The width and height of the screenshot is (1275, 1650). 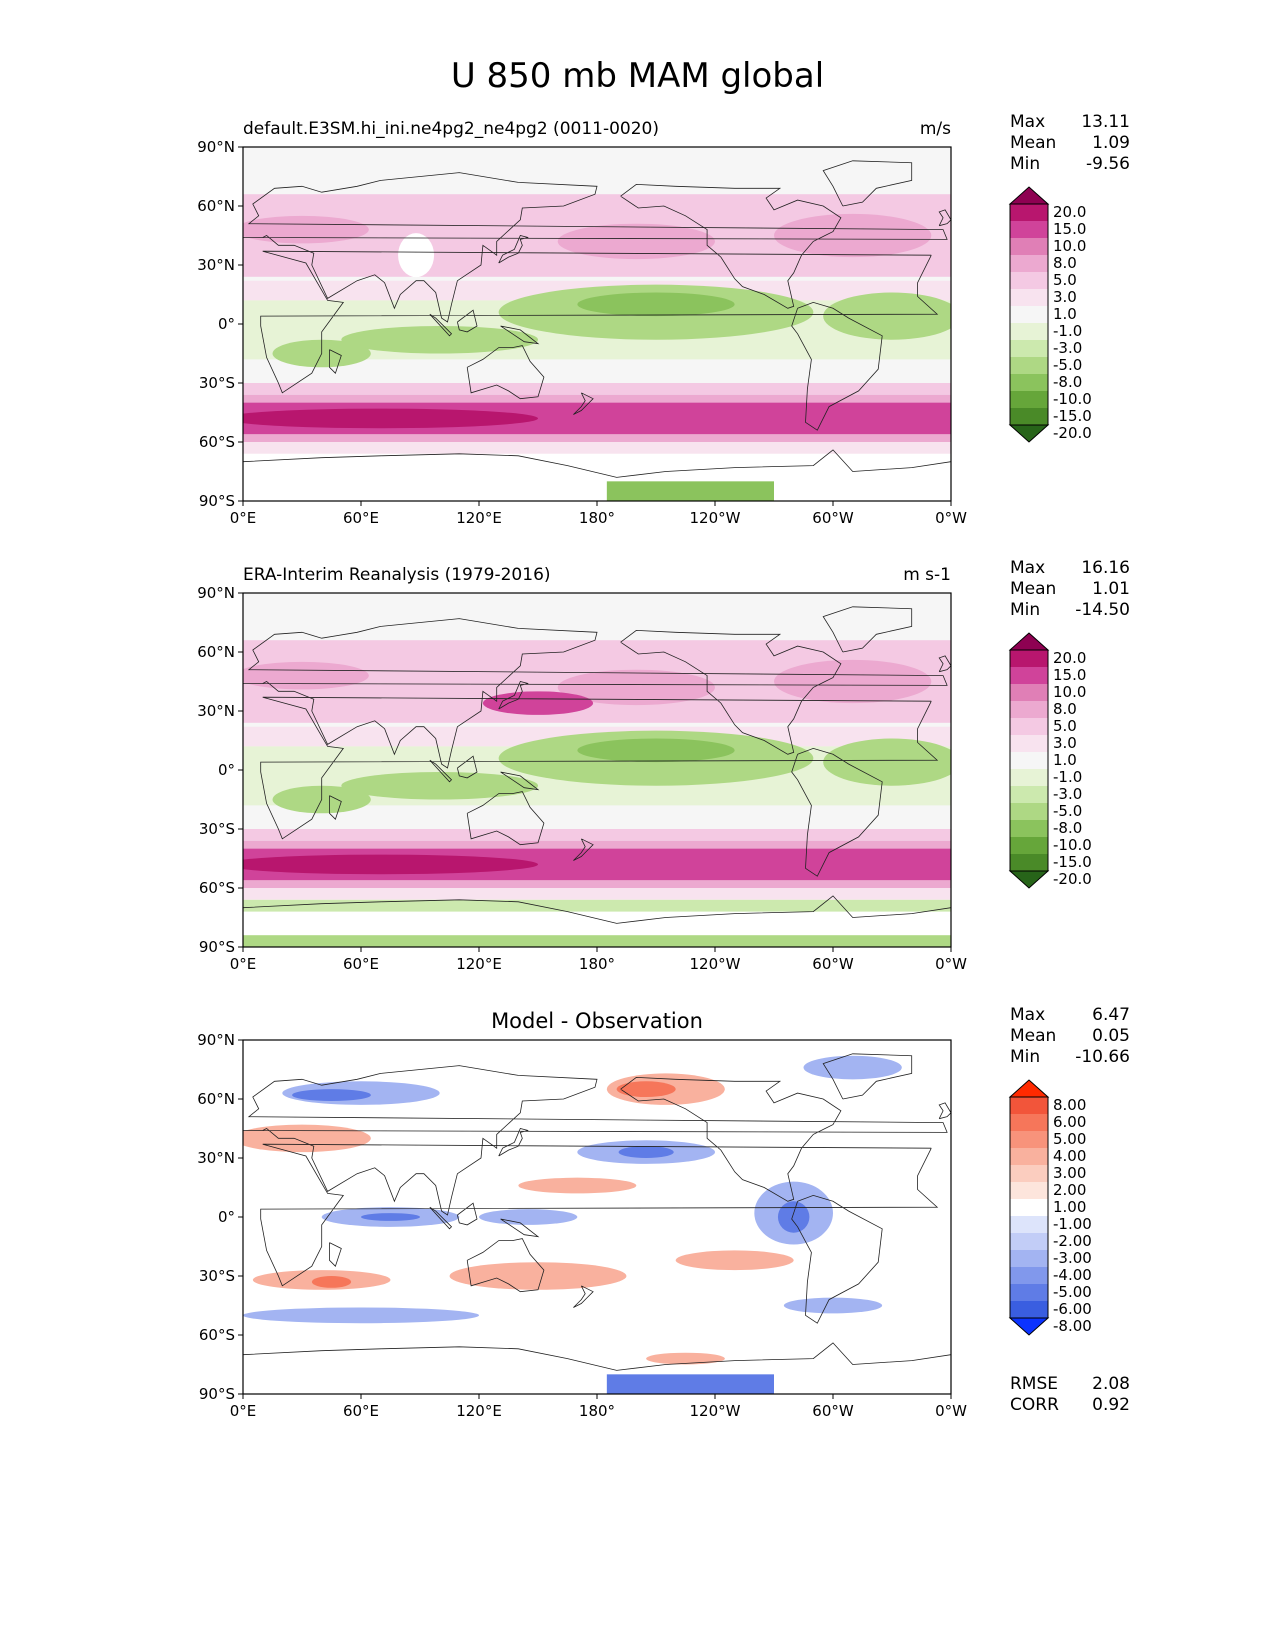 I want to click on colorbar-level-label: -20.0, so click(x=1072, y=879).